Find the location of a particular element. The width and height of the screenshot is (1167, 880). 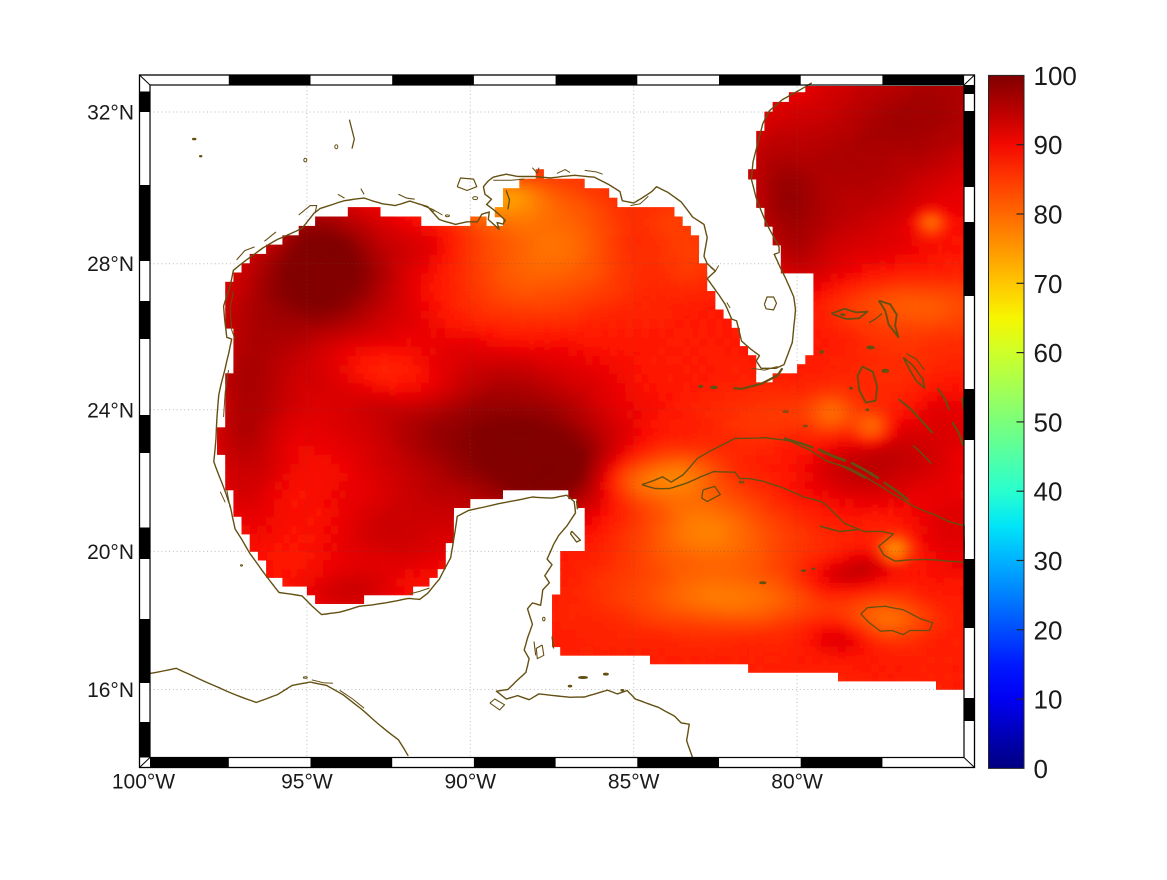

svg-text: 95°W is located at coordinates (307, 782).